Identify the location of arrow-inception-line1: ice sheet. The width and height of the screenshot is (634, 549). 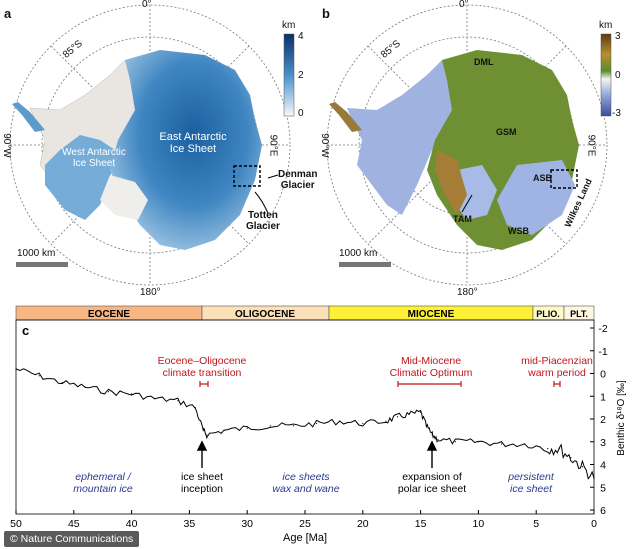
(202, 477).